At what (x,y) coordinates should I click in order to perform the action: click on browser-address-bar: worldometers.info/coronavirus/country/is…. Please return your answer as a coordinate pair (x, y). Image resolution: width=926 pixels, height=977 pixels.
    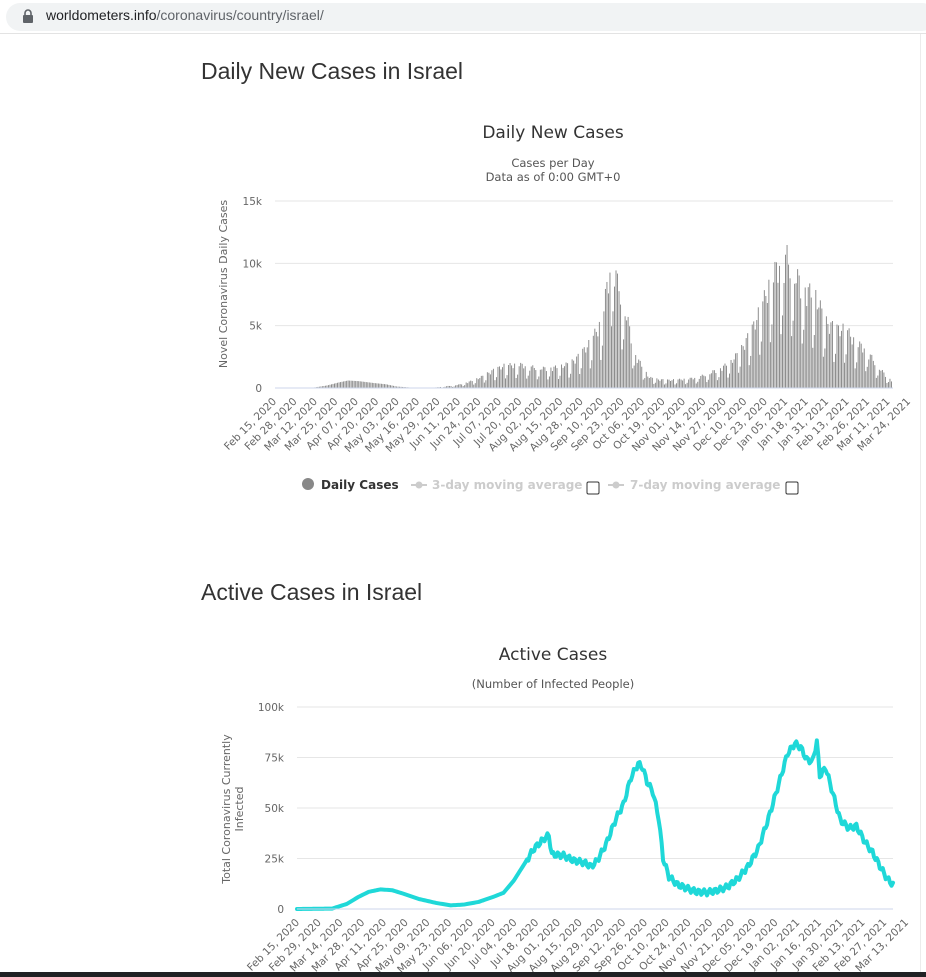
    Looking at the image, I should click on (463, 17).